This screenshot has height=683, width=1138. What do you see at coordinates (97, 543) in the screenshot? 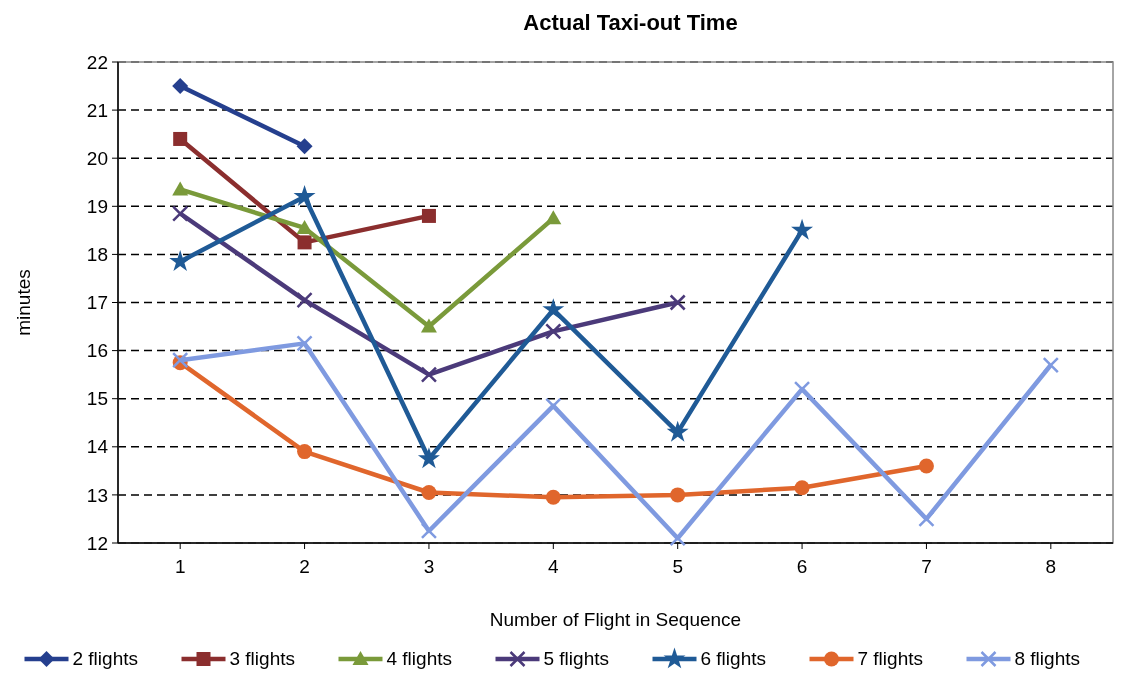
I see `y-tick-label: 12` at bounding box center [97, 543].